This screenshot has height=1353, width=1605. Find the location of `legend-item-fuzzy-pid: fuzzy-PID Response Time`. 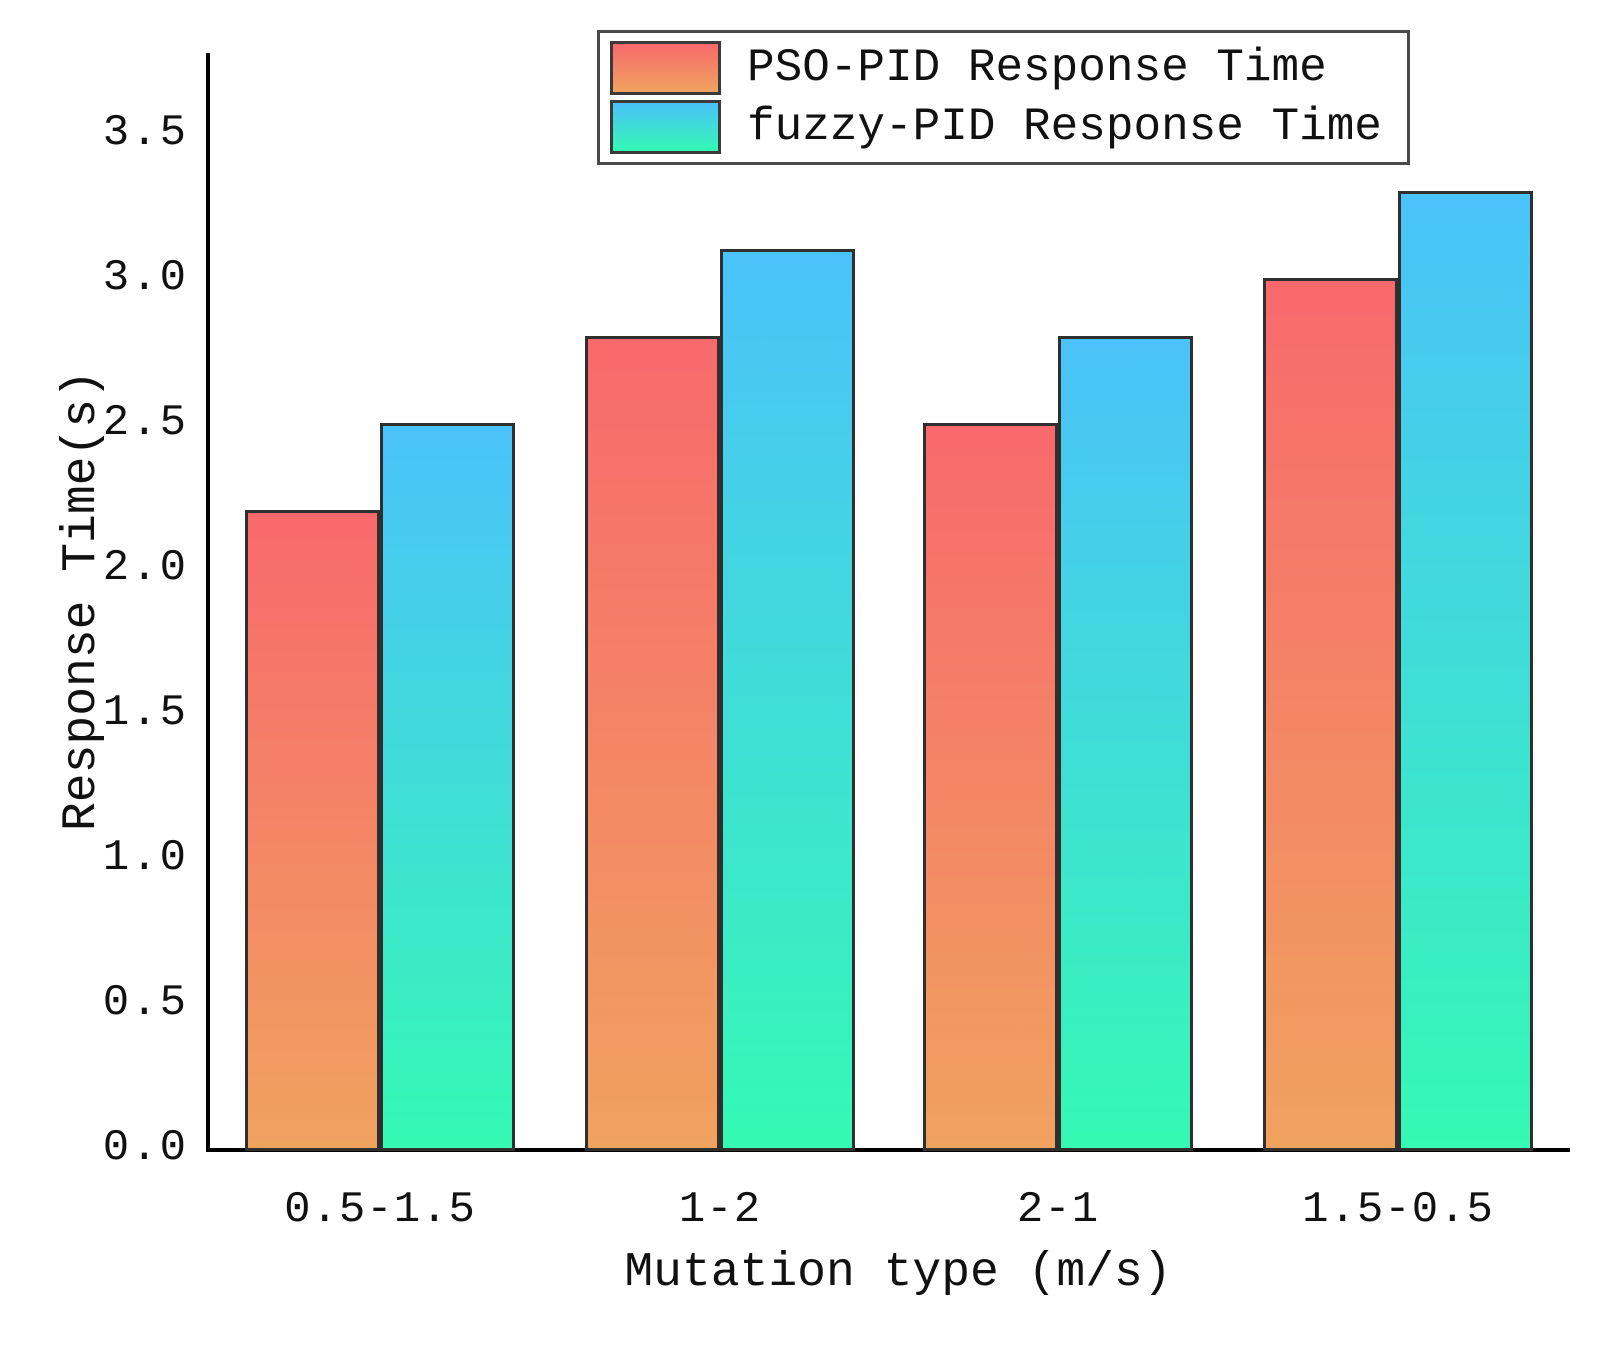

legend-item-fuzzy-pid: fuzzy-PID Response Time is located at coordinates (1003, 127).